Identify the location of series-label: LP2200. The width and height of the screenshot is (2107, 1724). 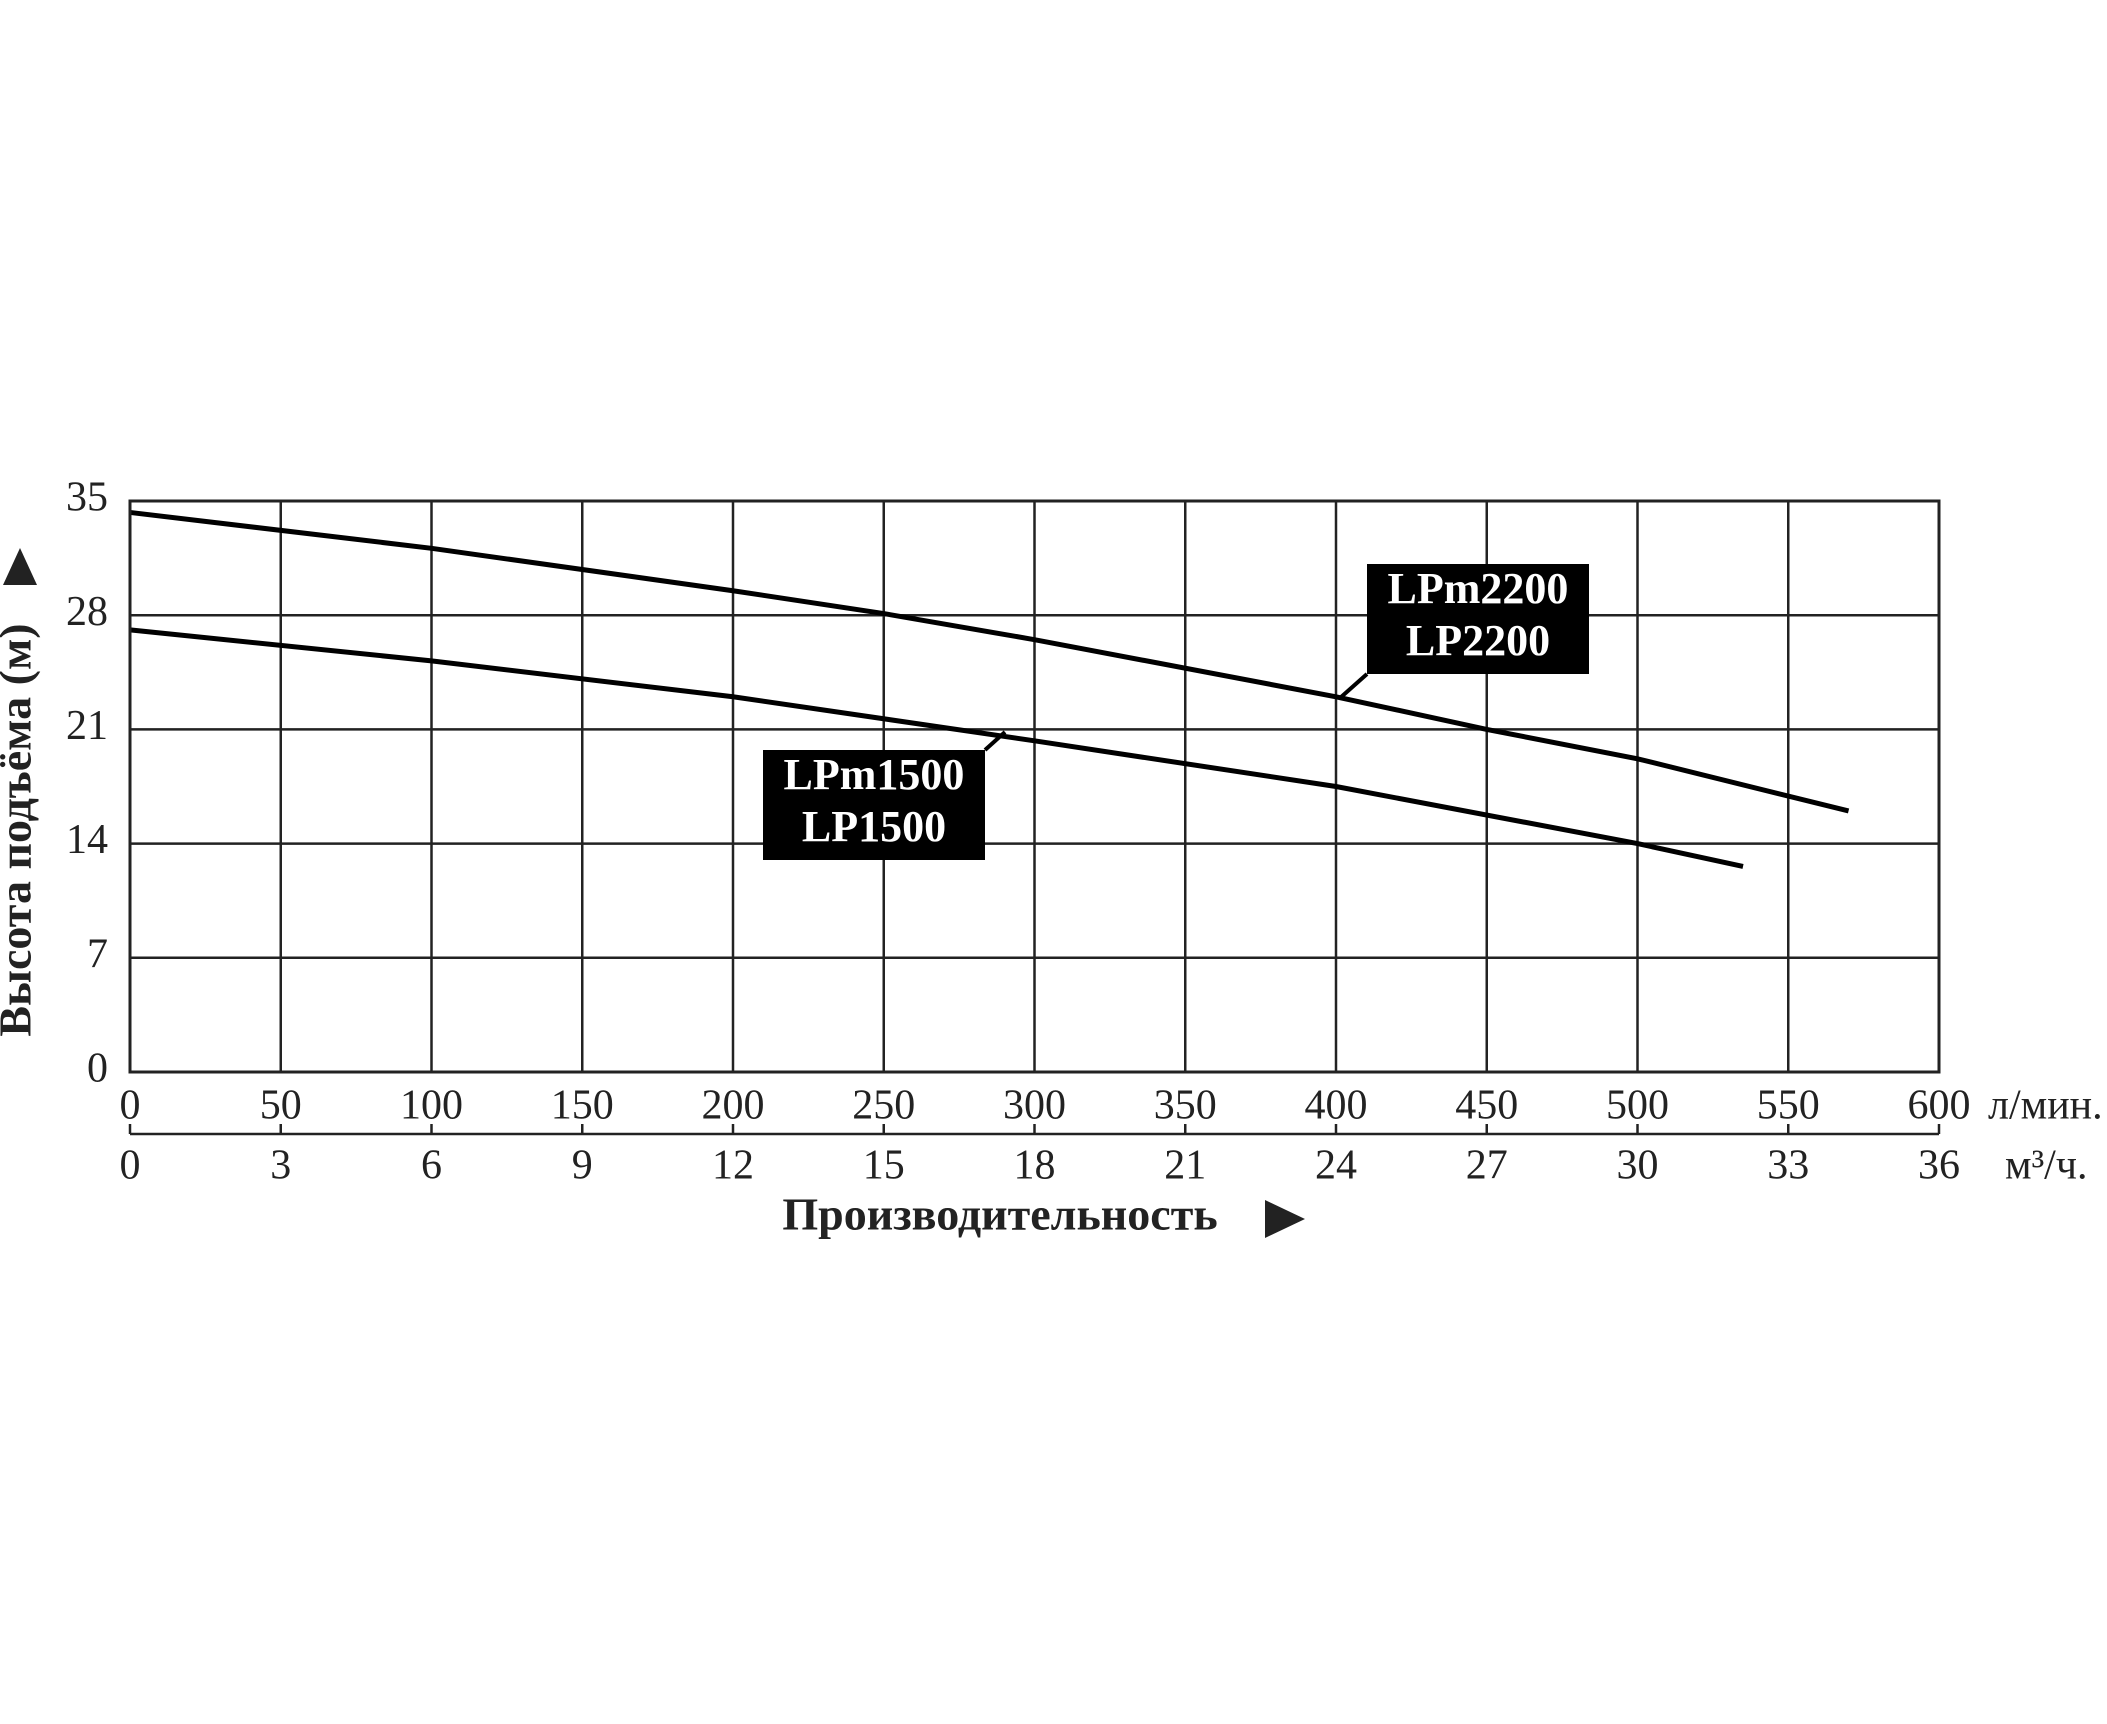
(1478, 640).